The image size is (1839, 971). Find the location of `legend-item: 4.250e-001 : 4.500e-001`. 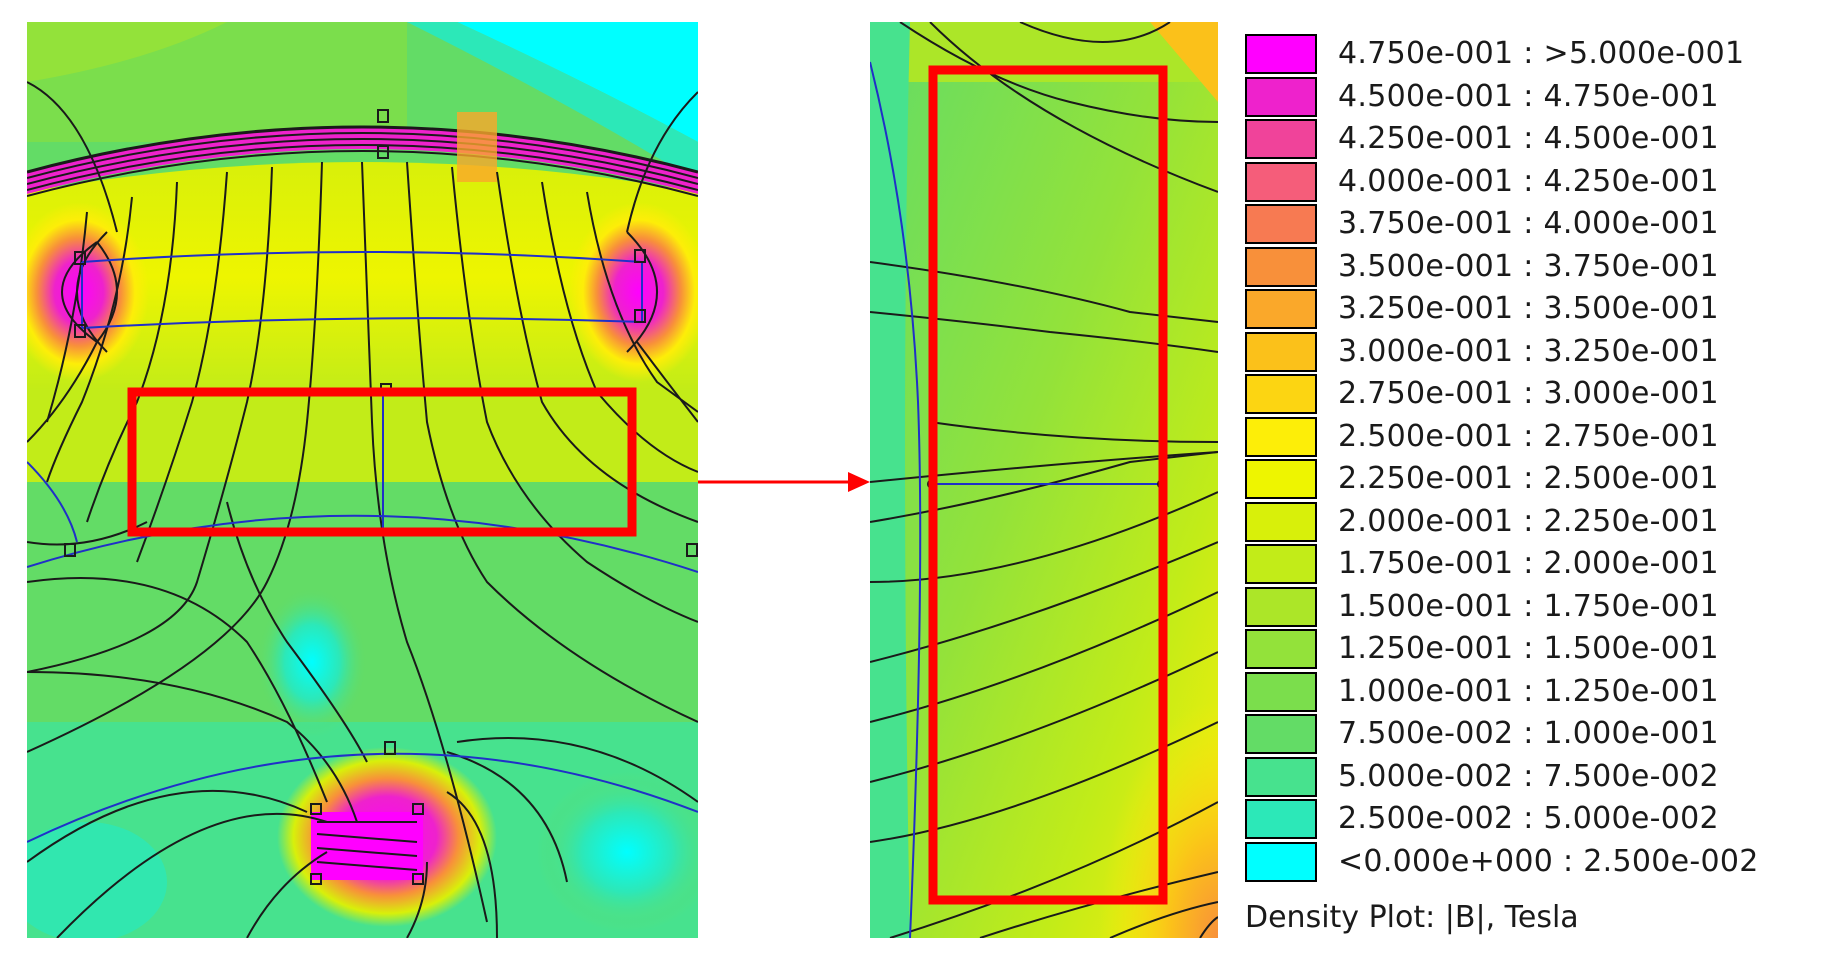

legend-item: 4.250e-001 : 4.500e-001 is located at coordinates (1540, 140).